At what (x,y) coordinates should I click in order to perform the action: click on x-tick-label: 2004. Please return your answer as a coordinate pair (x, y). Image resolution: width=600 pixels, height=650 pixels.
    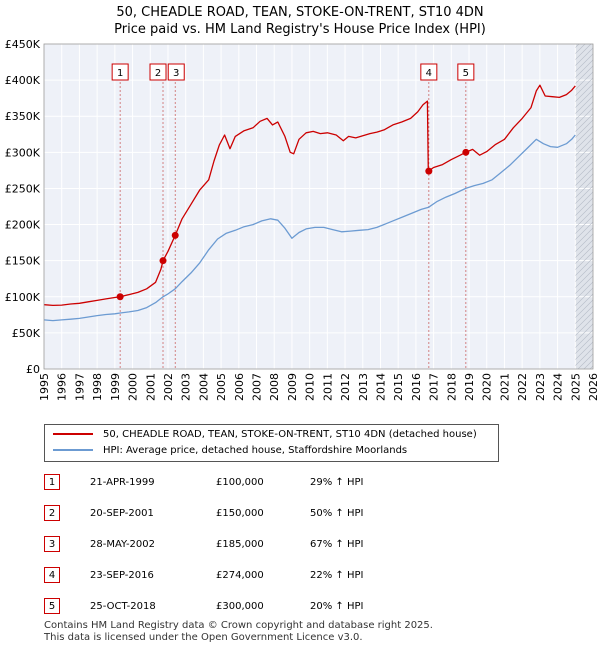
    Looking at the image, I should click on (203, 387).